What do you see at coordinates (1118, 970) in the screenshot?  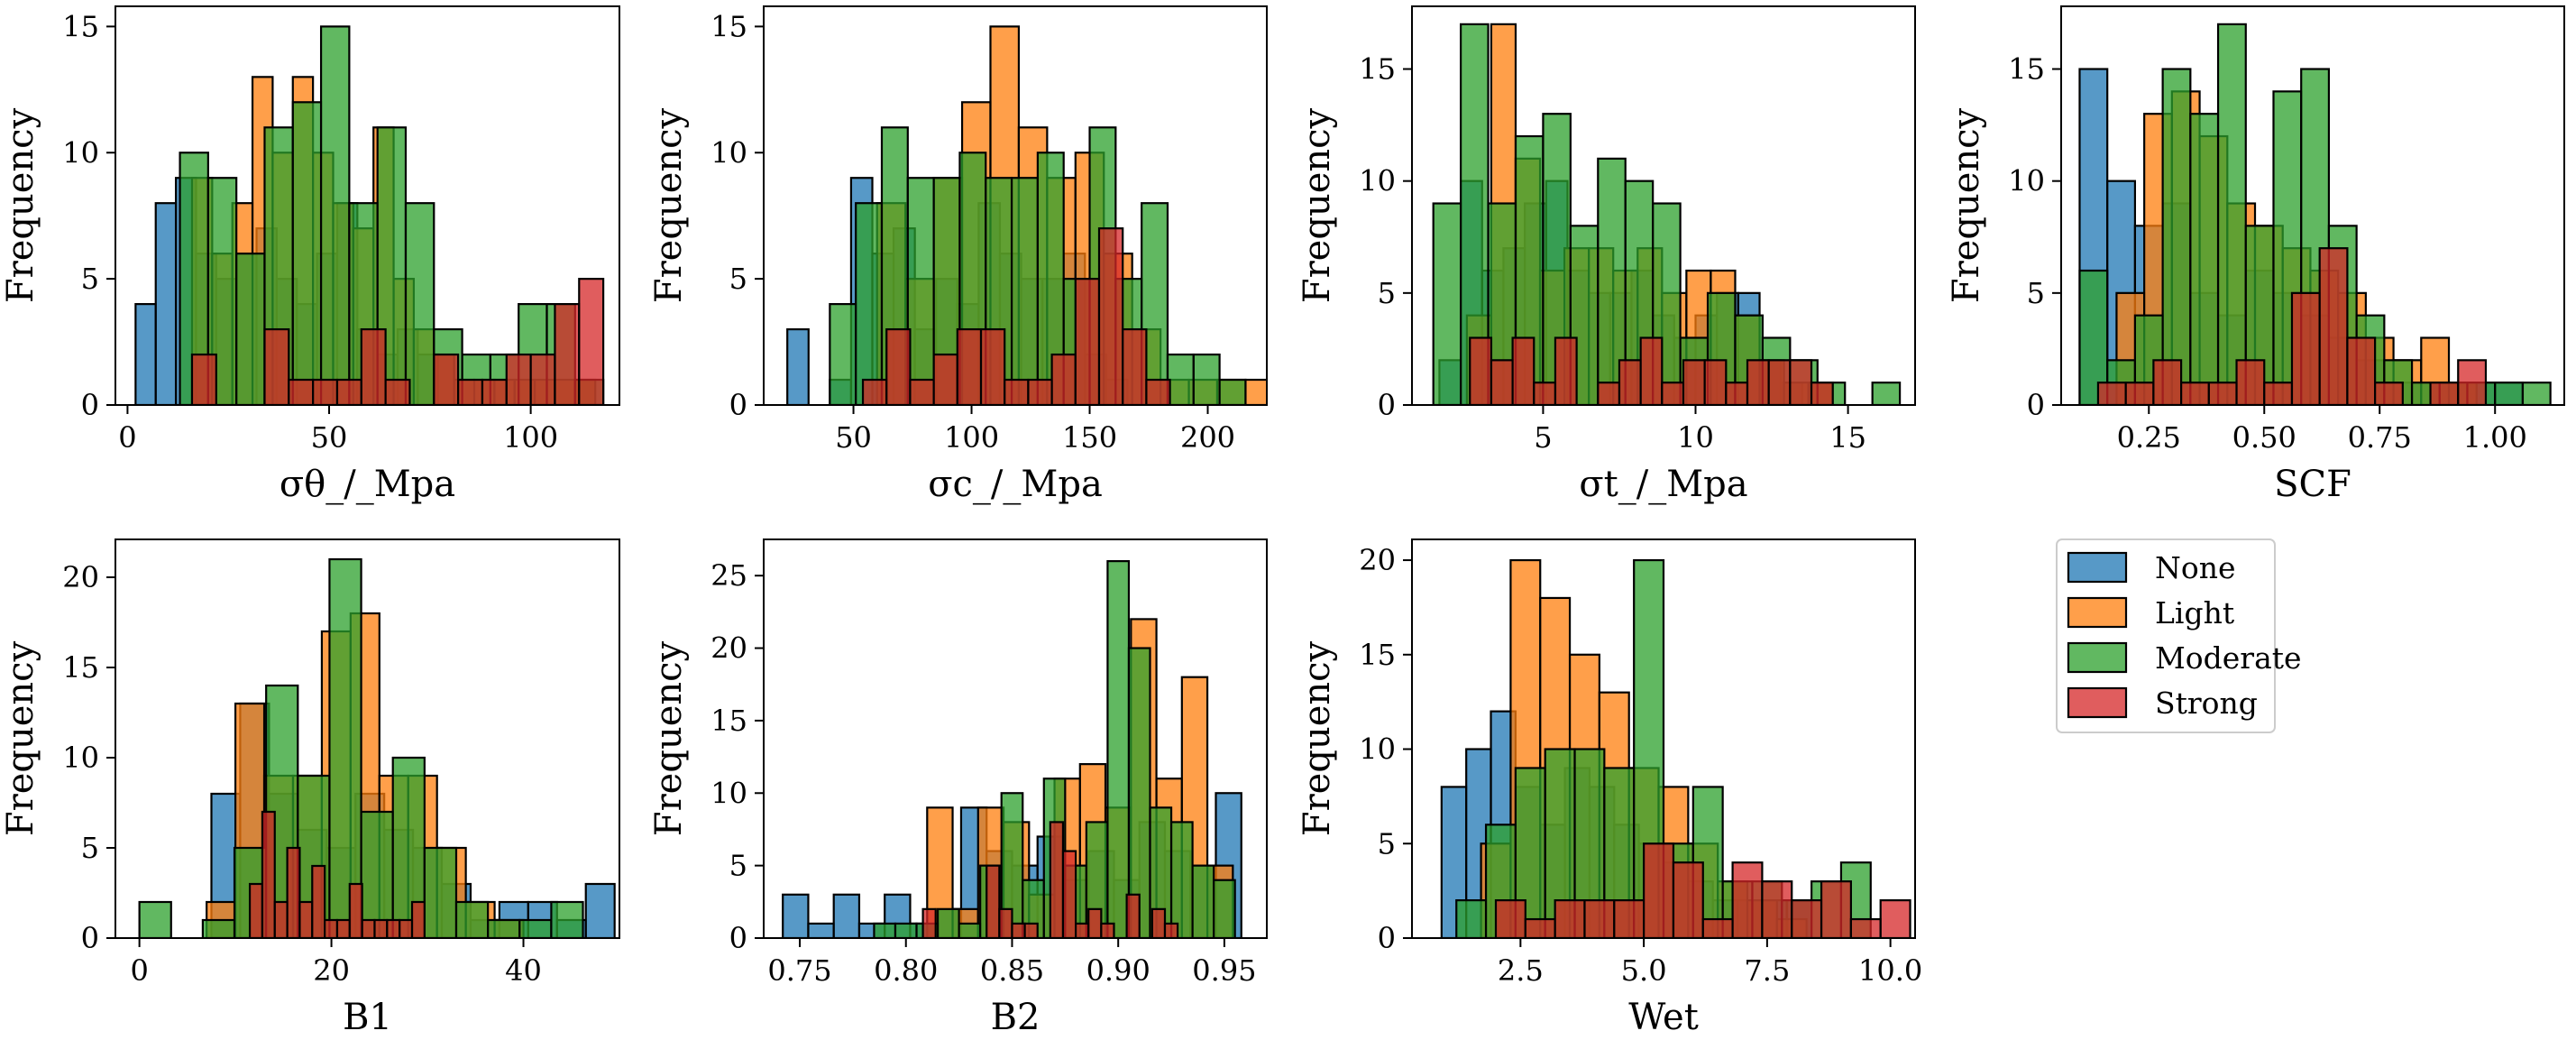 I see `x-tick-label: 0.90` at bounding box center [1118, 970].